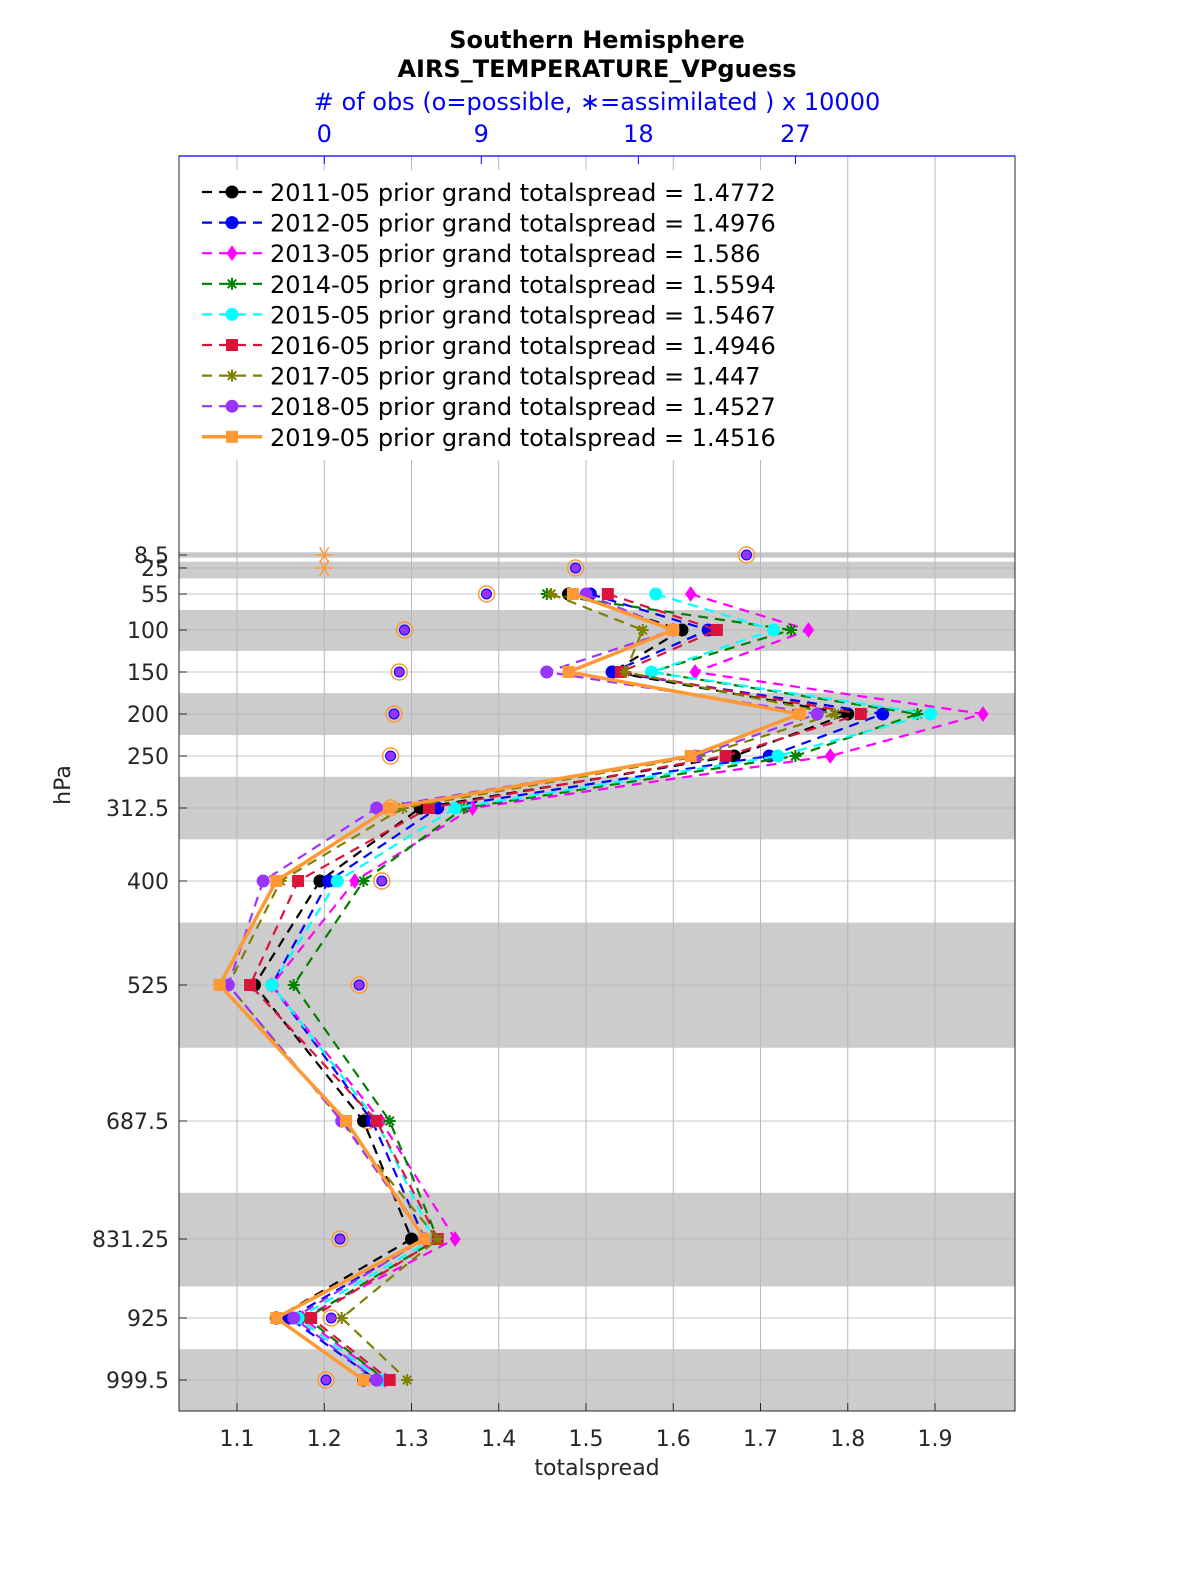 The height and width of the screenshot is (1575, 1200). What do you see at coordinates (935, 1439) in the screenshot?
I see `x-tick-label: 1.9` at bounding box center [935, 1439].